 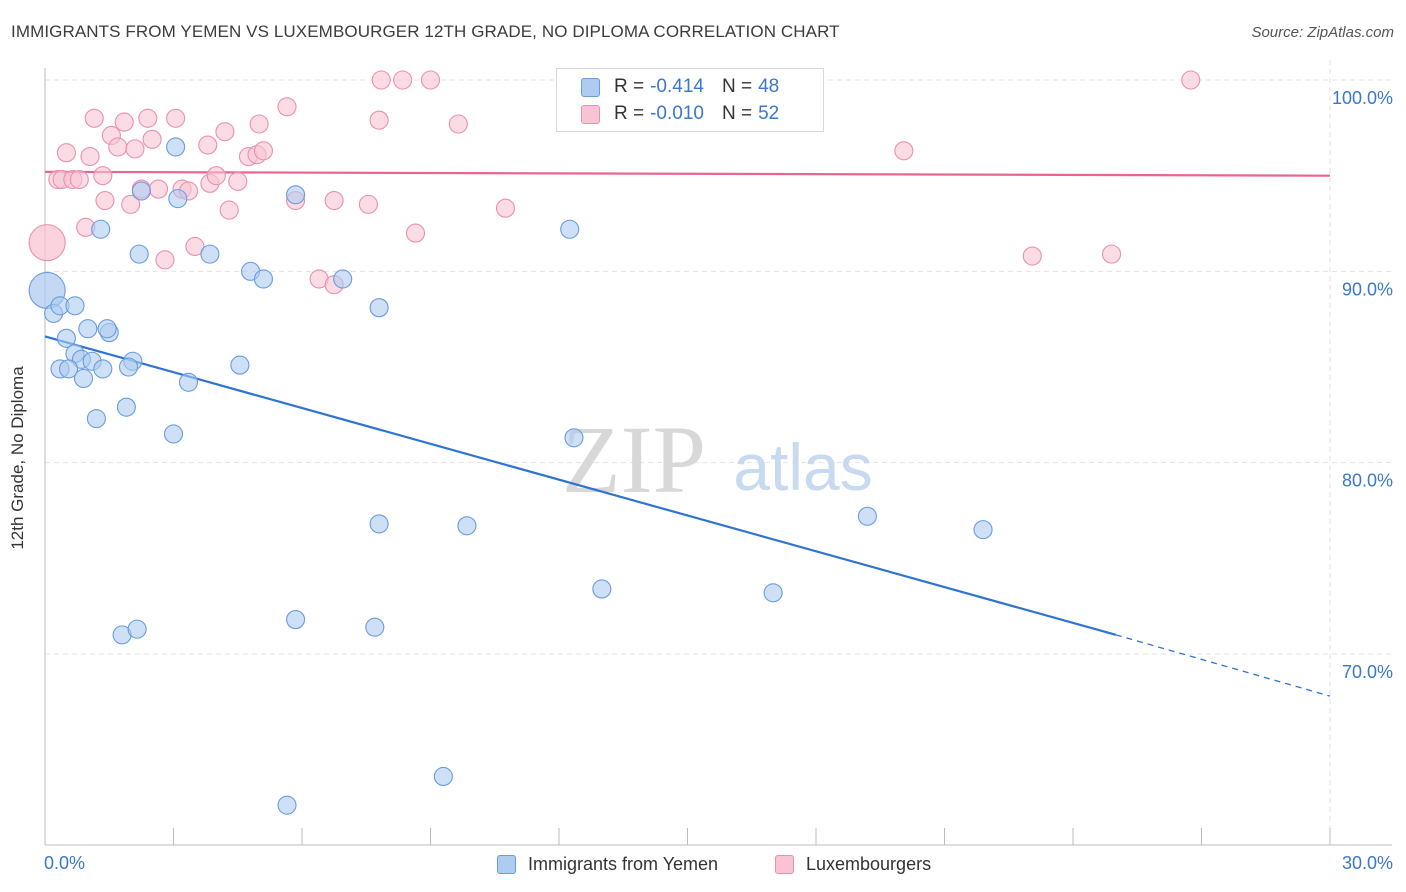 What do you see at coordinates (1367, 672) in the screenshot?
I see `y-tick-label: 70.0%` at bounding box center [1367, 672].